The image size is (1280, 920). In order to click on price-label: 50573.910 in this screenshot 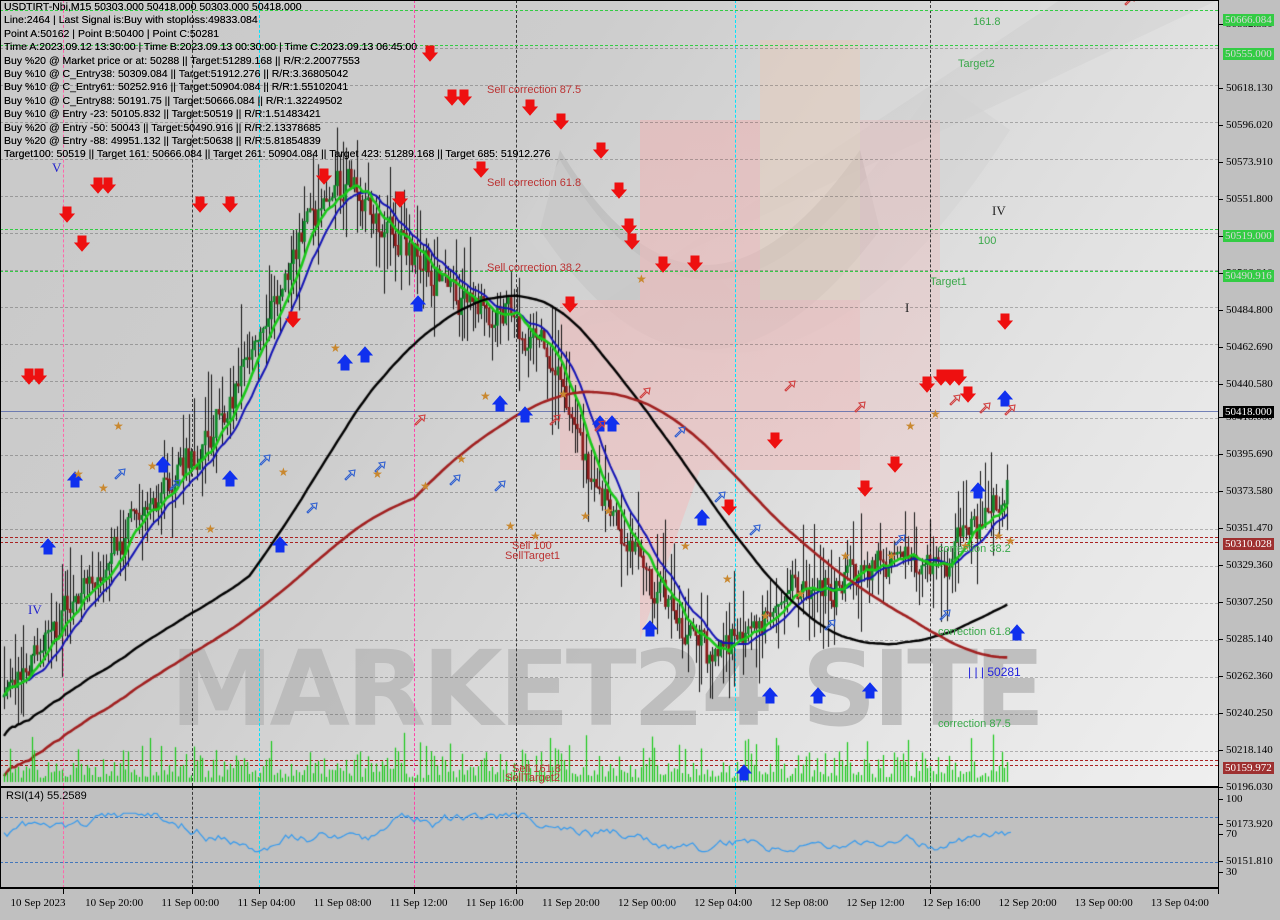, I will do `click(1249, 162)`.